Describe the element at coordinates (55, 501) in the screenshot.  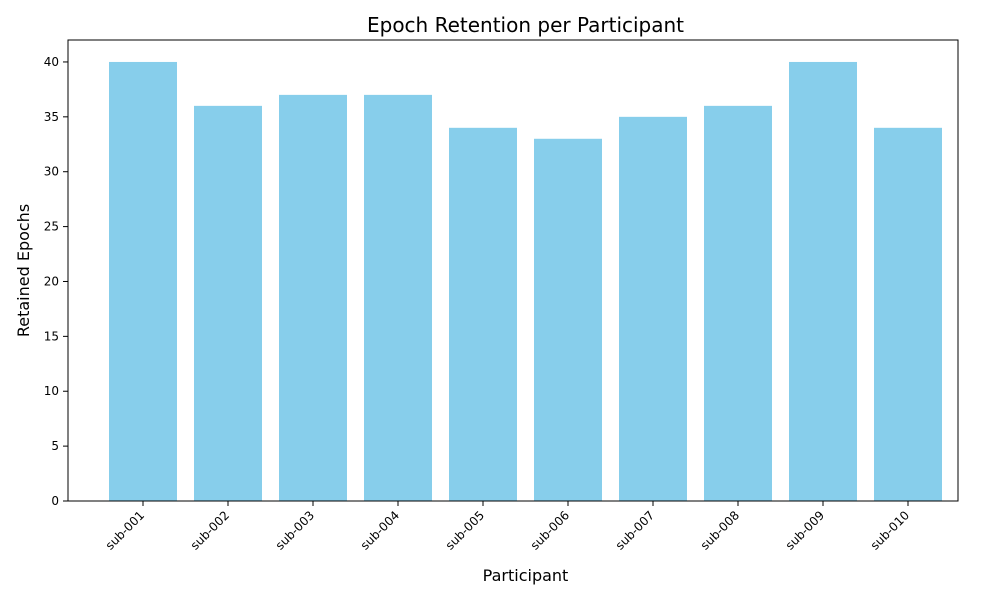
I see `y-tick-label: 0` at that location.